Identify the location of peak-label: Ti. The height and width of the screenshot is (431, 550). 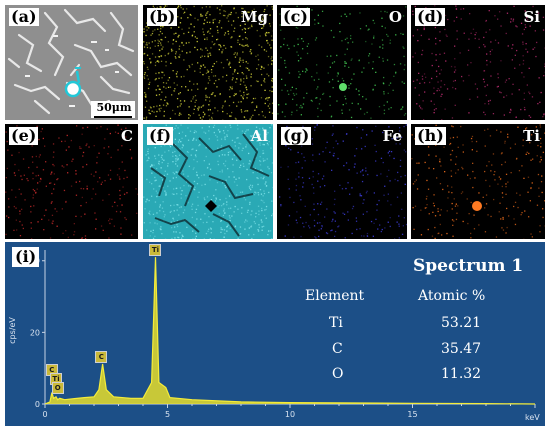
(155, 250).